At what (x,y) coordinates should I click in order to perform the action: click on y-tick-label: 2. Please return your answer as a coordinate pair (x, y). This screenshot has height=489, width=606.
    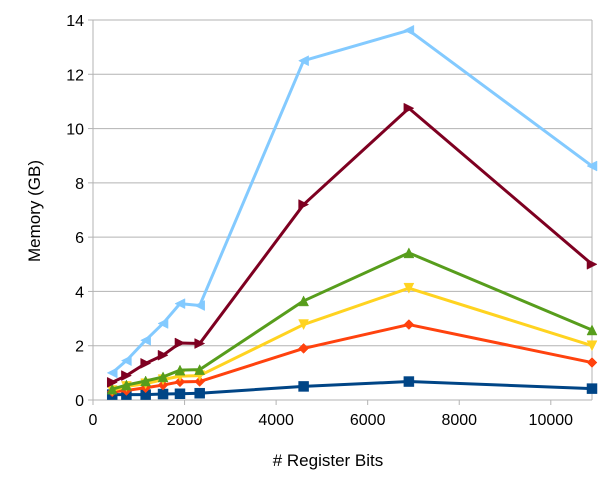
    Looking at the image, I should click on (79, 347).